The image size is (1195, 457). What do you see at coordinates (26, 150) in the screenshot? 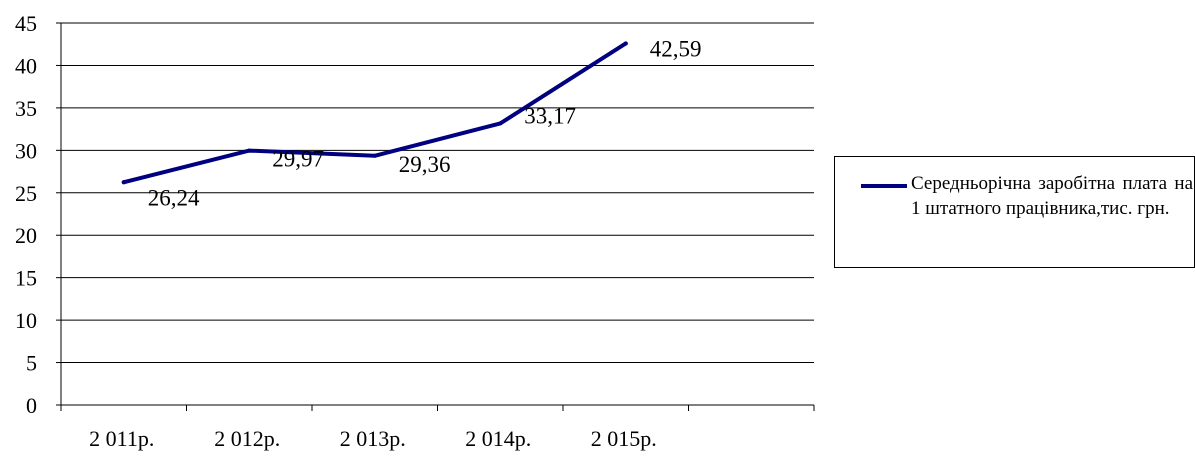
I see `y-tick-label: 30` at bounding box center [26, 150].